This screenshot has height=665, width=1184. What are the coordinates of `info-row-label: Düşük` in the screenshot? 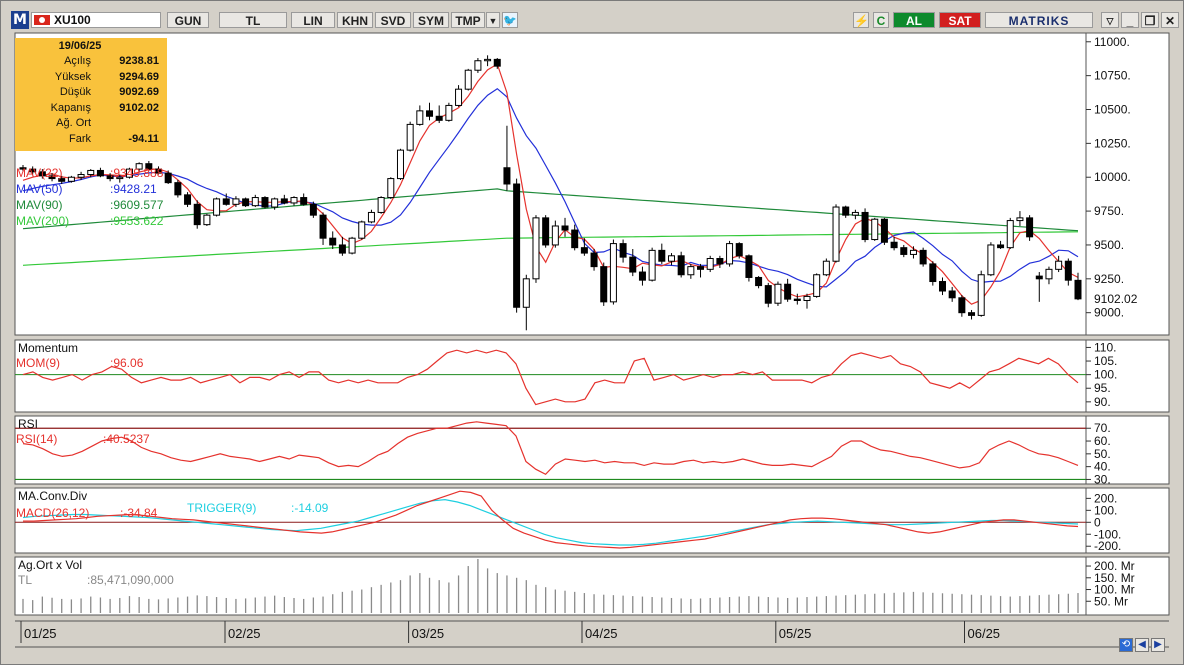 It's located at (75, 92).